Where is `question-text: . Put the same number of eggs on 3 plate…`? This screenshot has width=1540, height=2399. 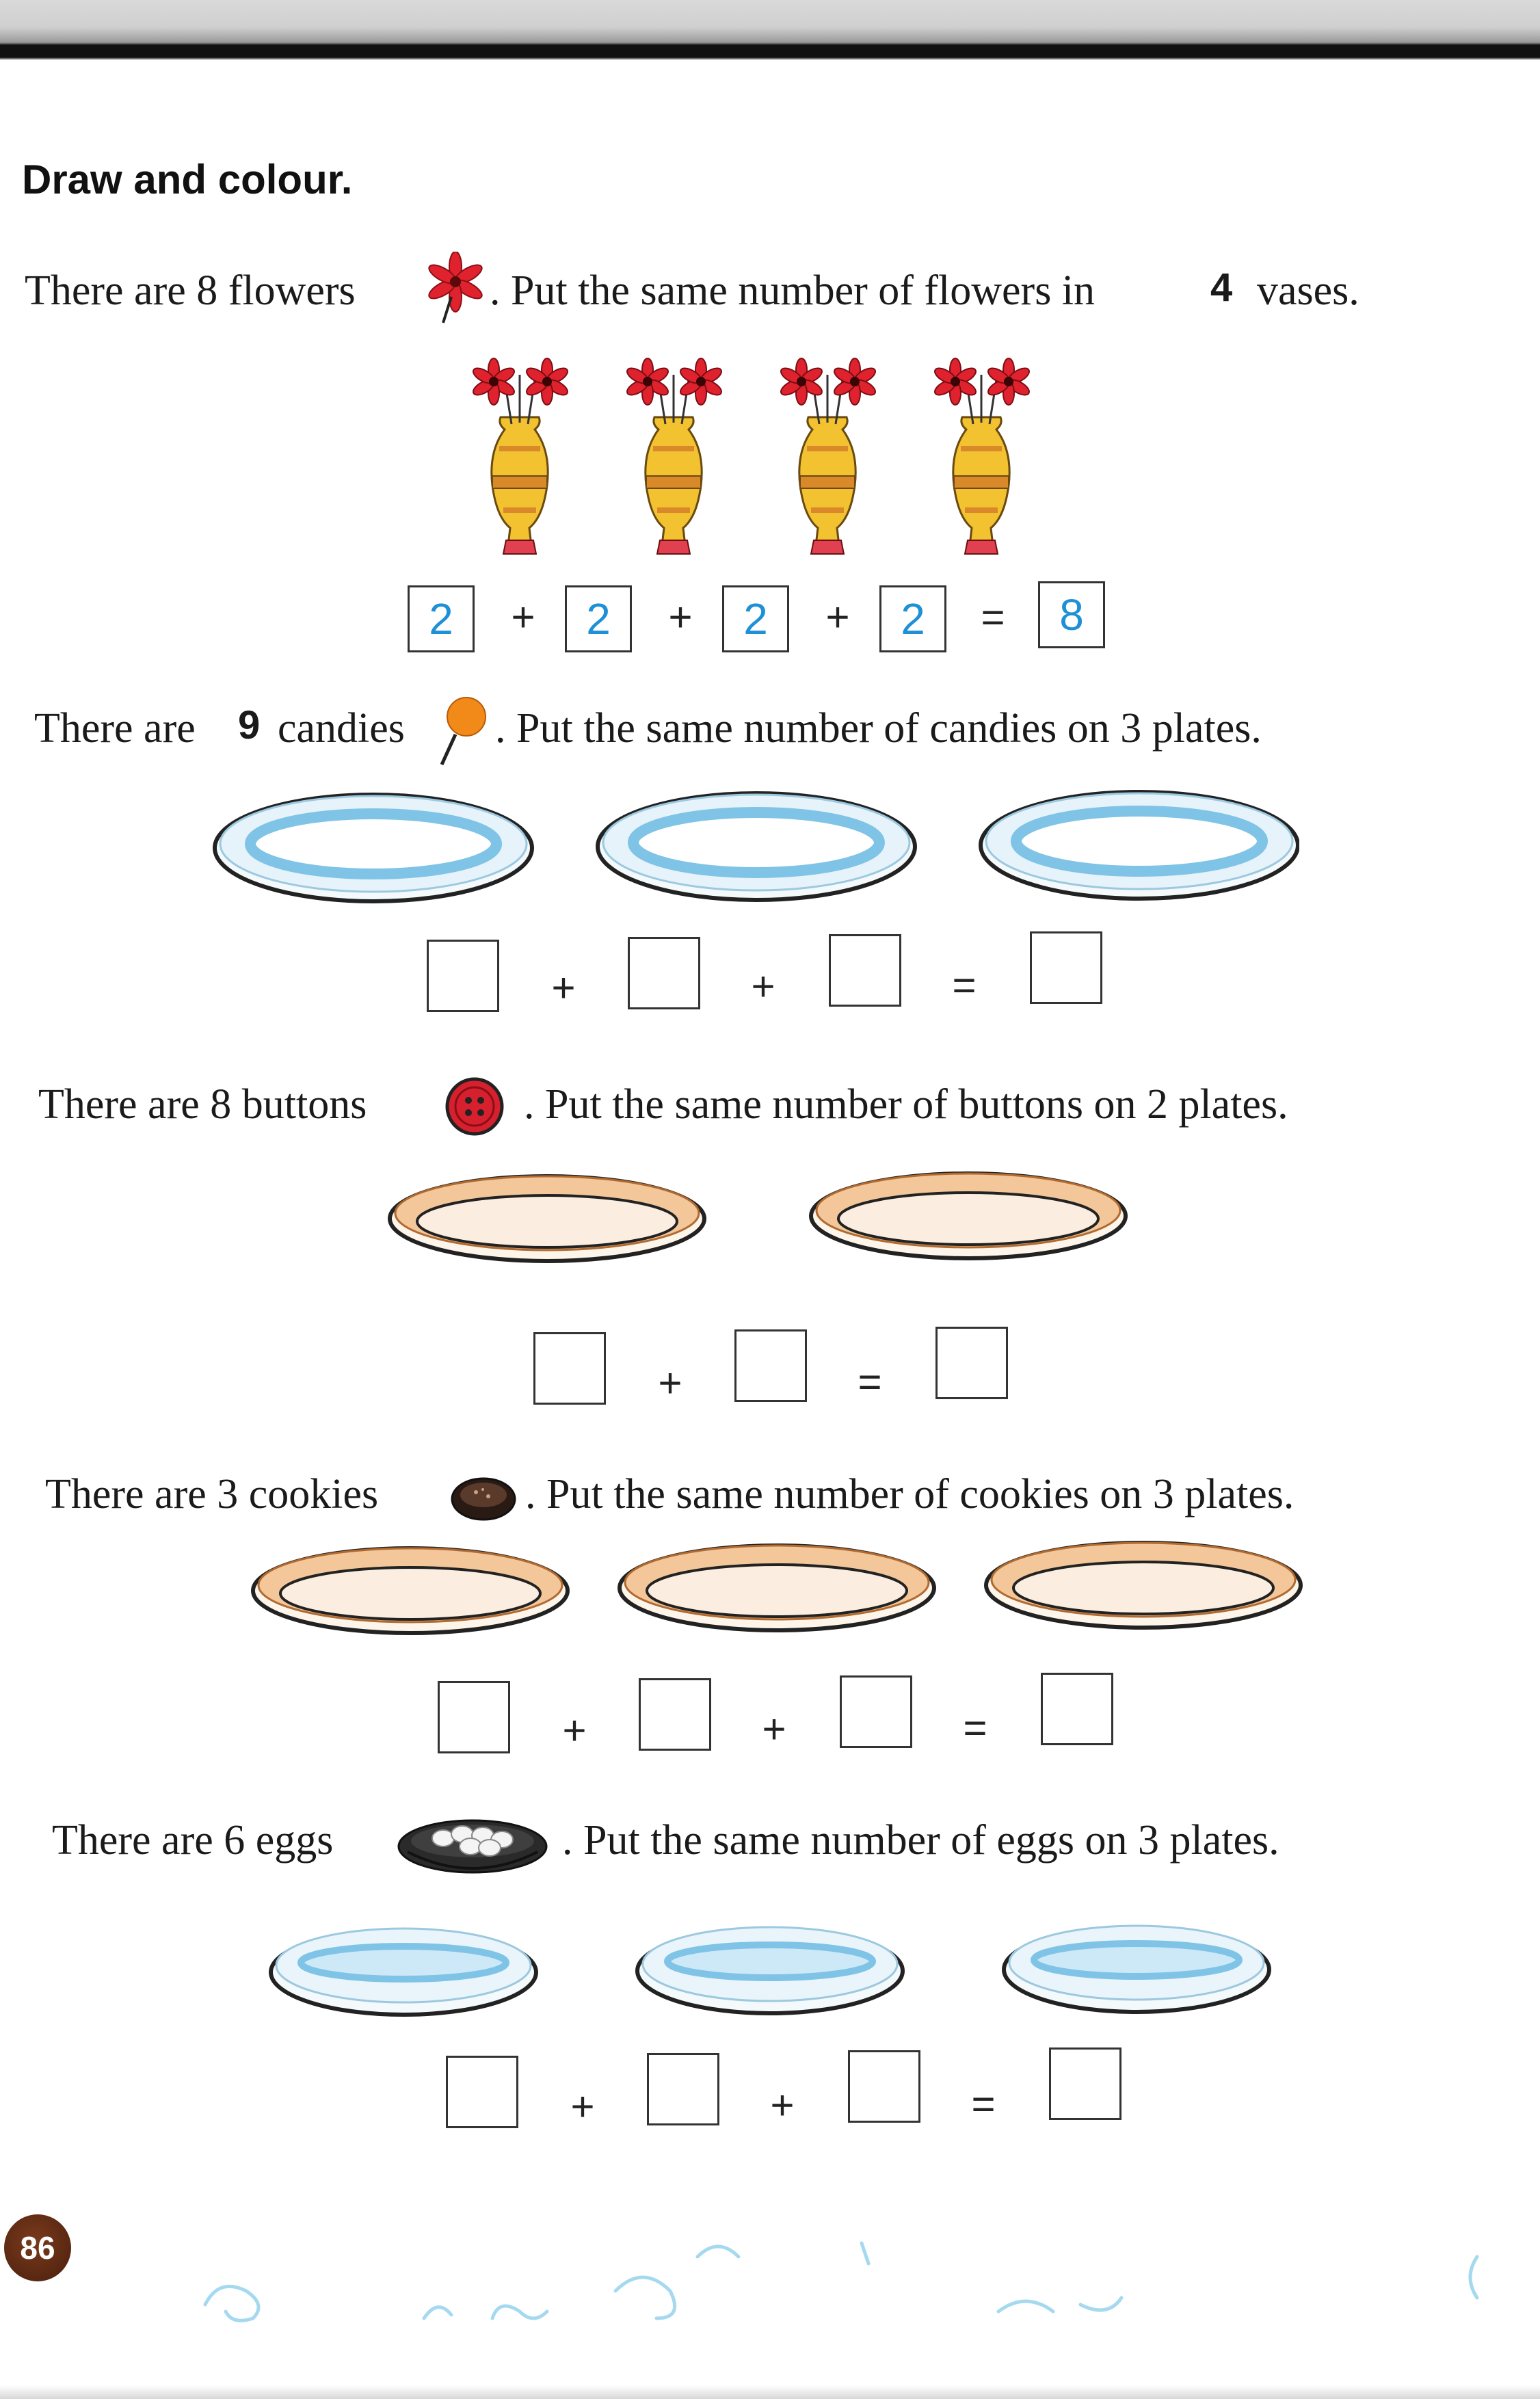
question-text: . Put the same number of eggs on 3 plate… is located at coordinates (920, 1840).